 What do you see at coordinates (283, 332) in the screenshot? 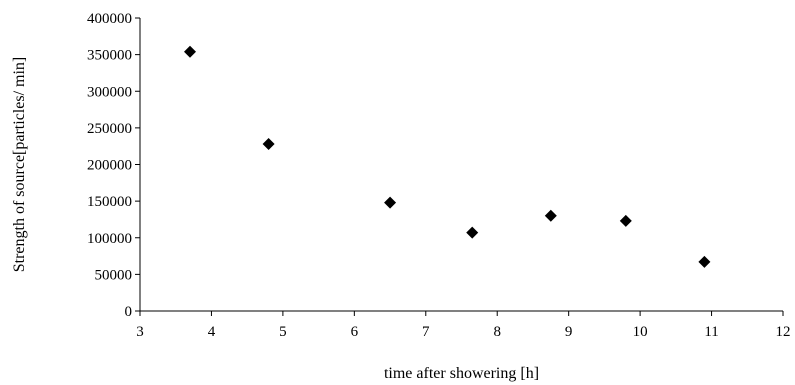
I see `x-tick-label: 5` at bounding box center [283, 332].